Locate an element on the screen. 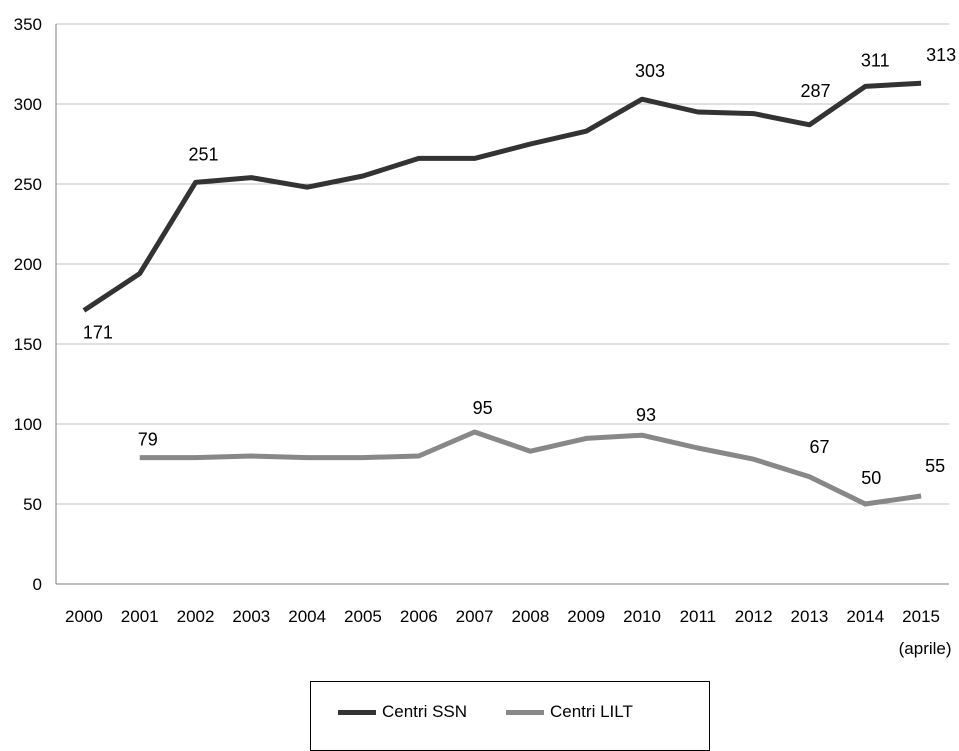  x-tick-label: 2005 is located at coordinates (363, 616).